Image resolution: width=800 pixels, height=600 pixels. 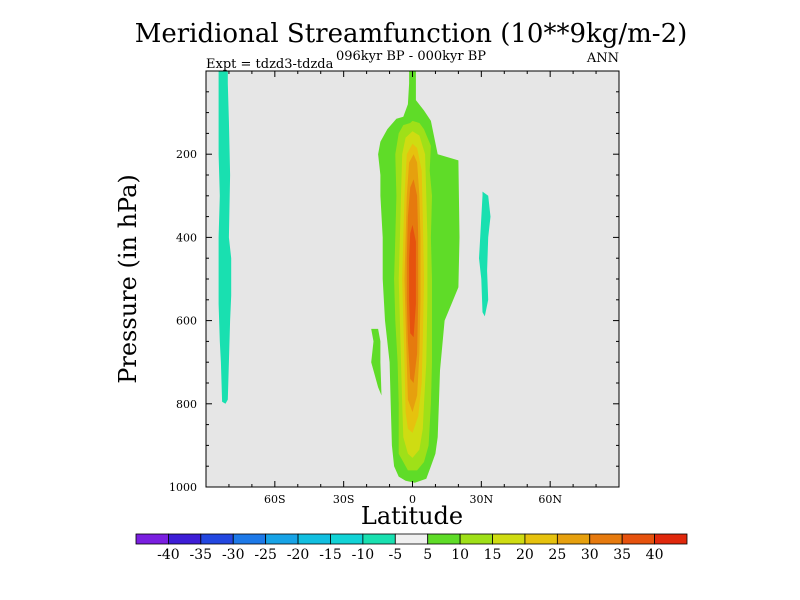 I want to click on x-tick-label: 30N, so click(x=482, y=499).